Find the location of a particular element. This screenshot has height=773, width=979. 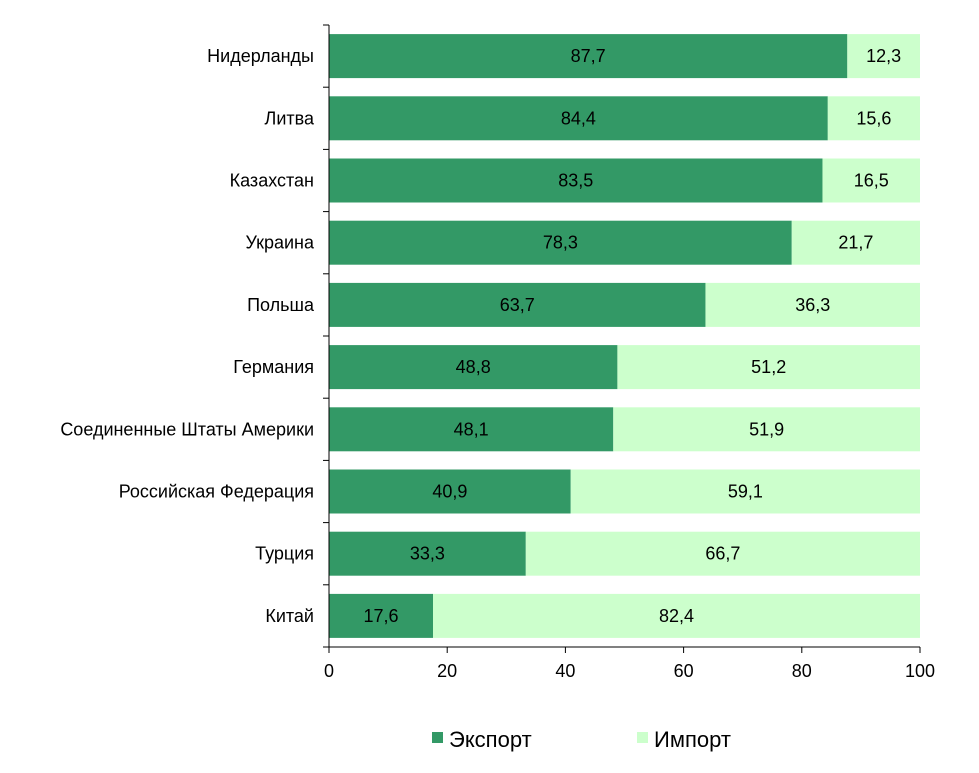

data-label-import-7: 59,1 is located at coordinates (745, 492).